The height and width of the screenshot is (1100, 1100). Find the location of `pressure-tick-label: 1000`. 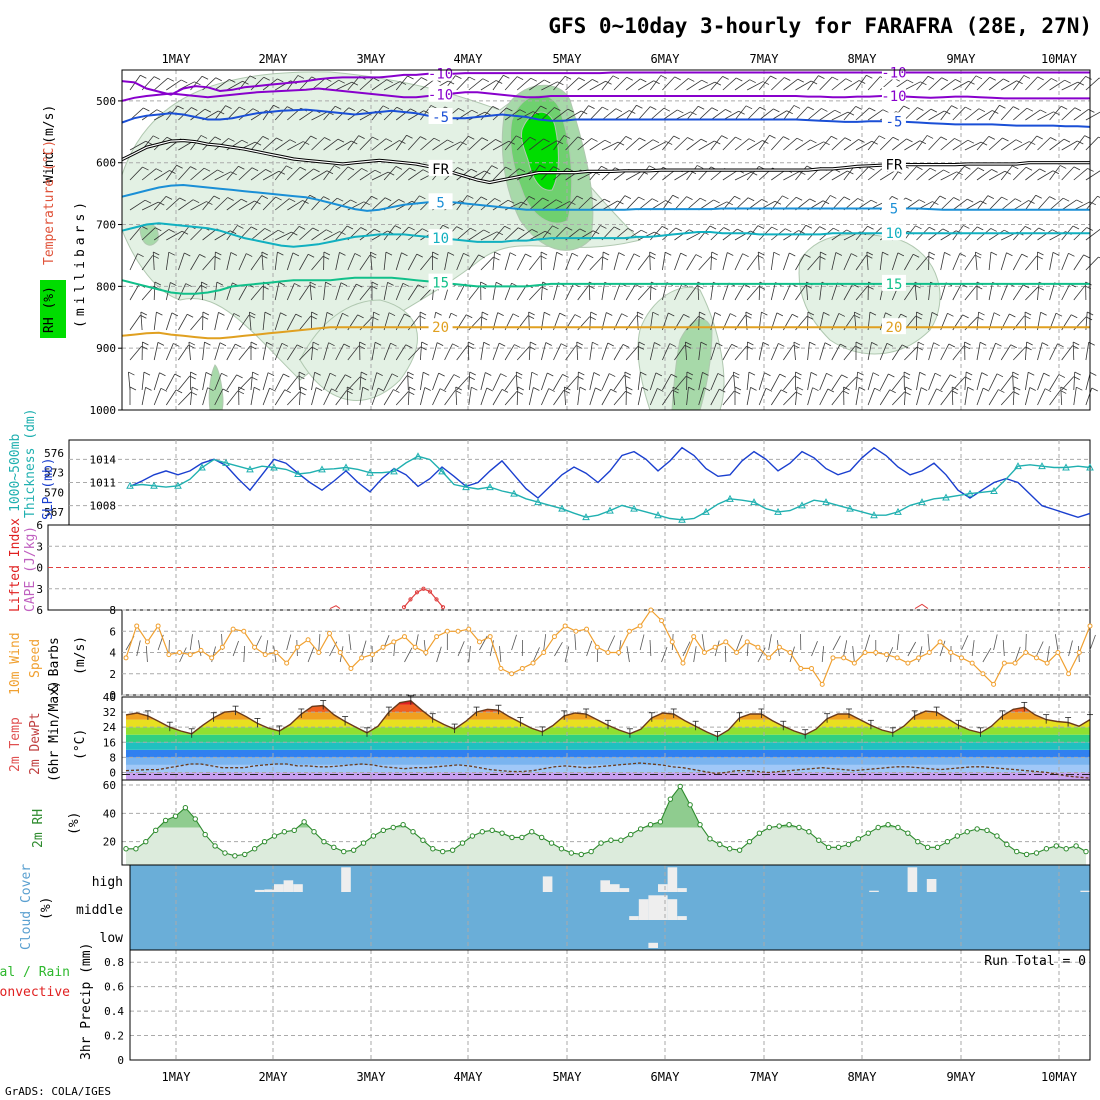

pressure-tick-label: 1000 is located at coordinates (103, 410).